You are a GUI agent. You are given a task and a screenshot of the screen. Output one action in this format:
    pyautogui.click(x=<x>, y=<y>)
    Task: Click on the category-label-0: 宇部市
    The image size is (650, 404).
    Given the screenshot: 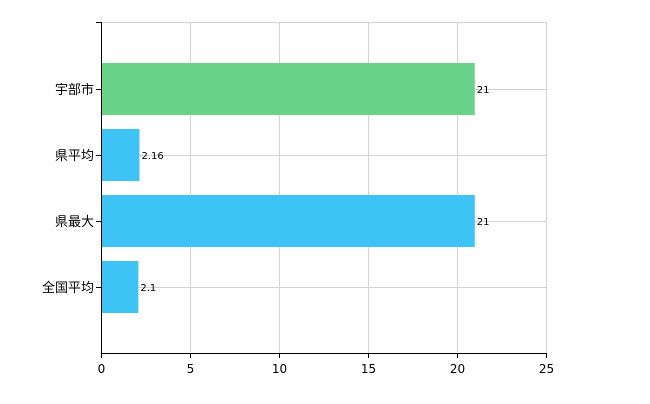 What is the action you would take?
    pyautogui.click(x=74, y=90)
    